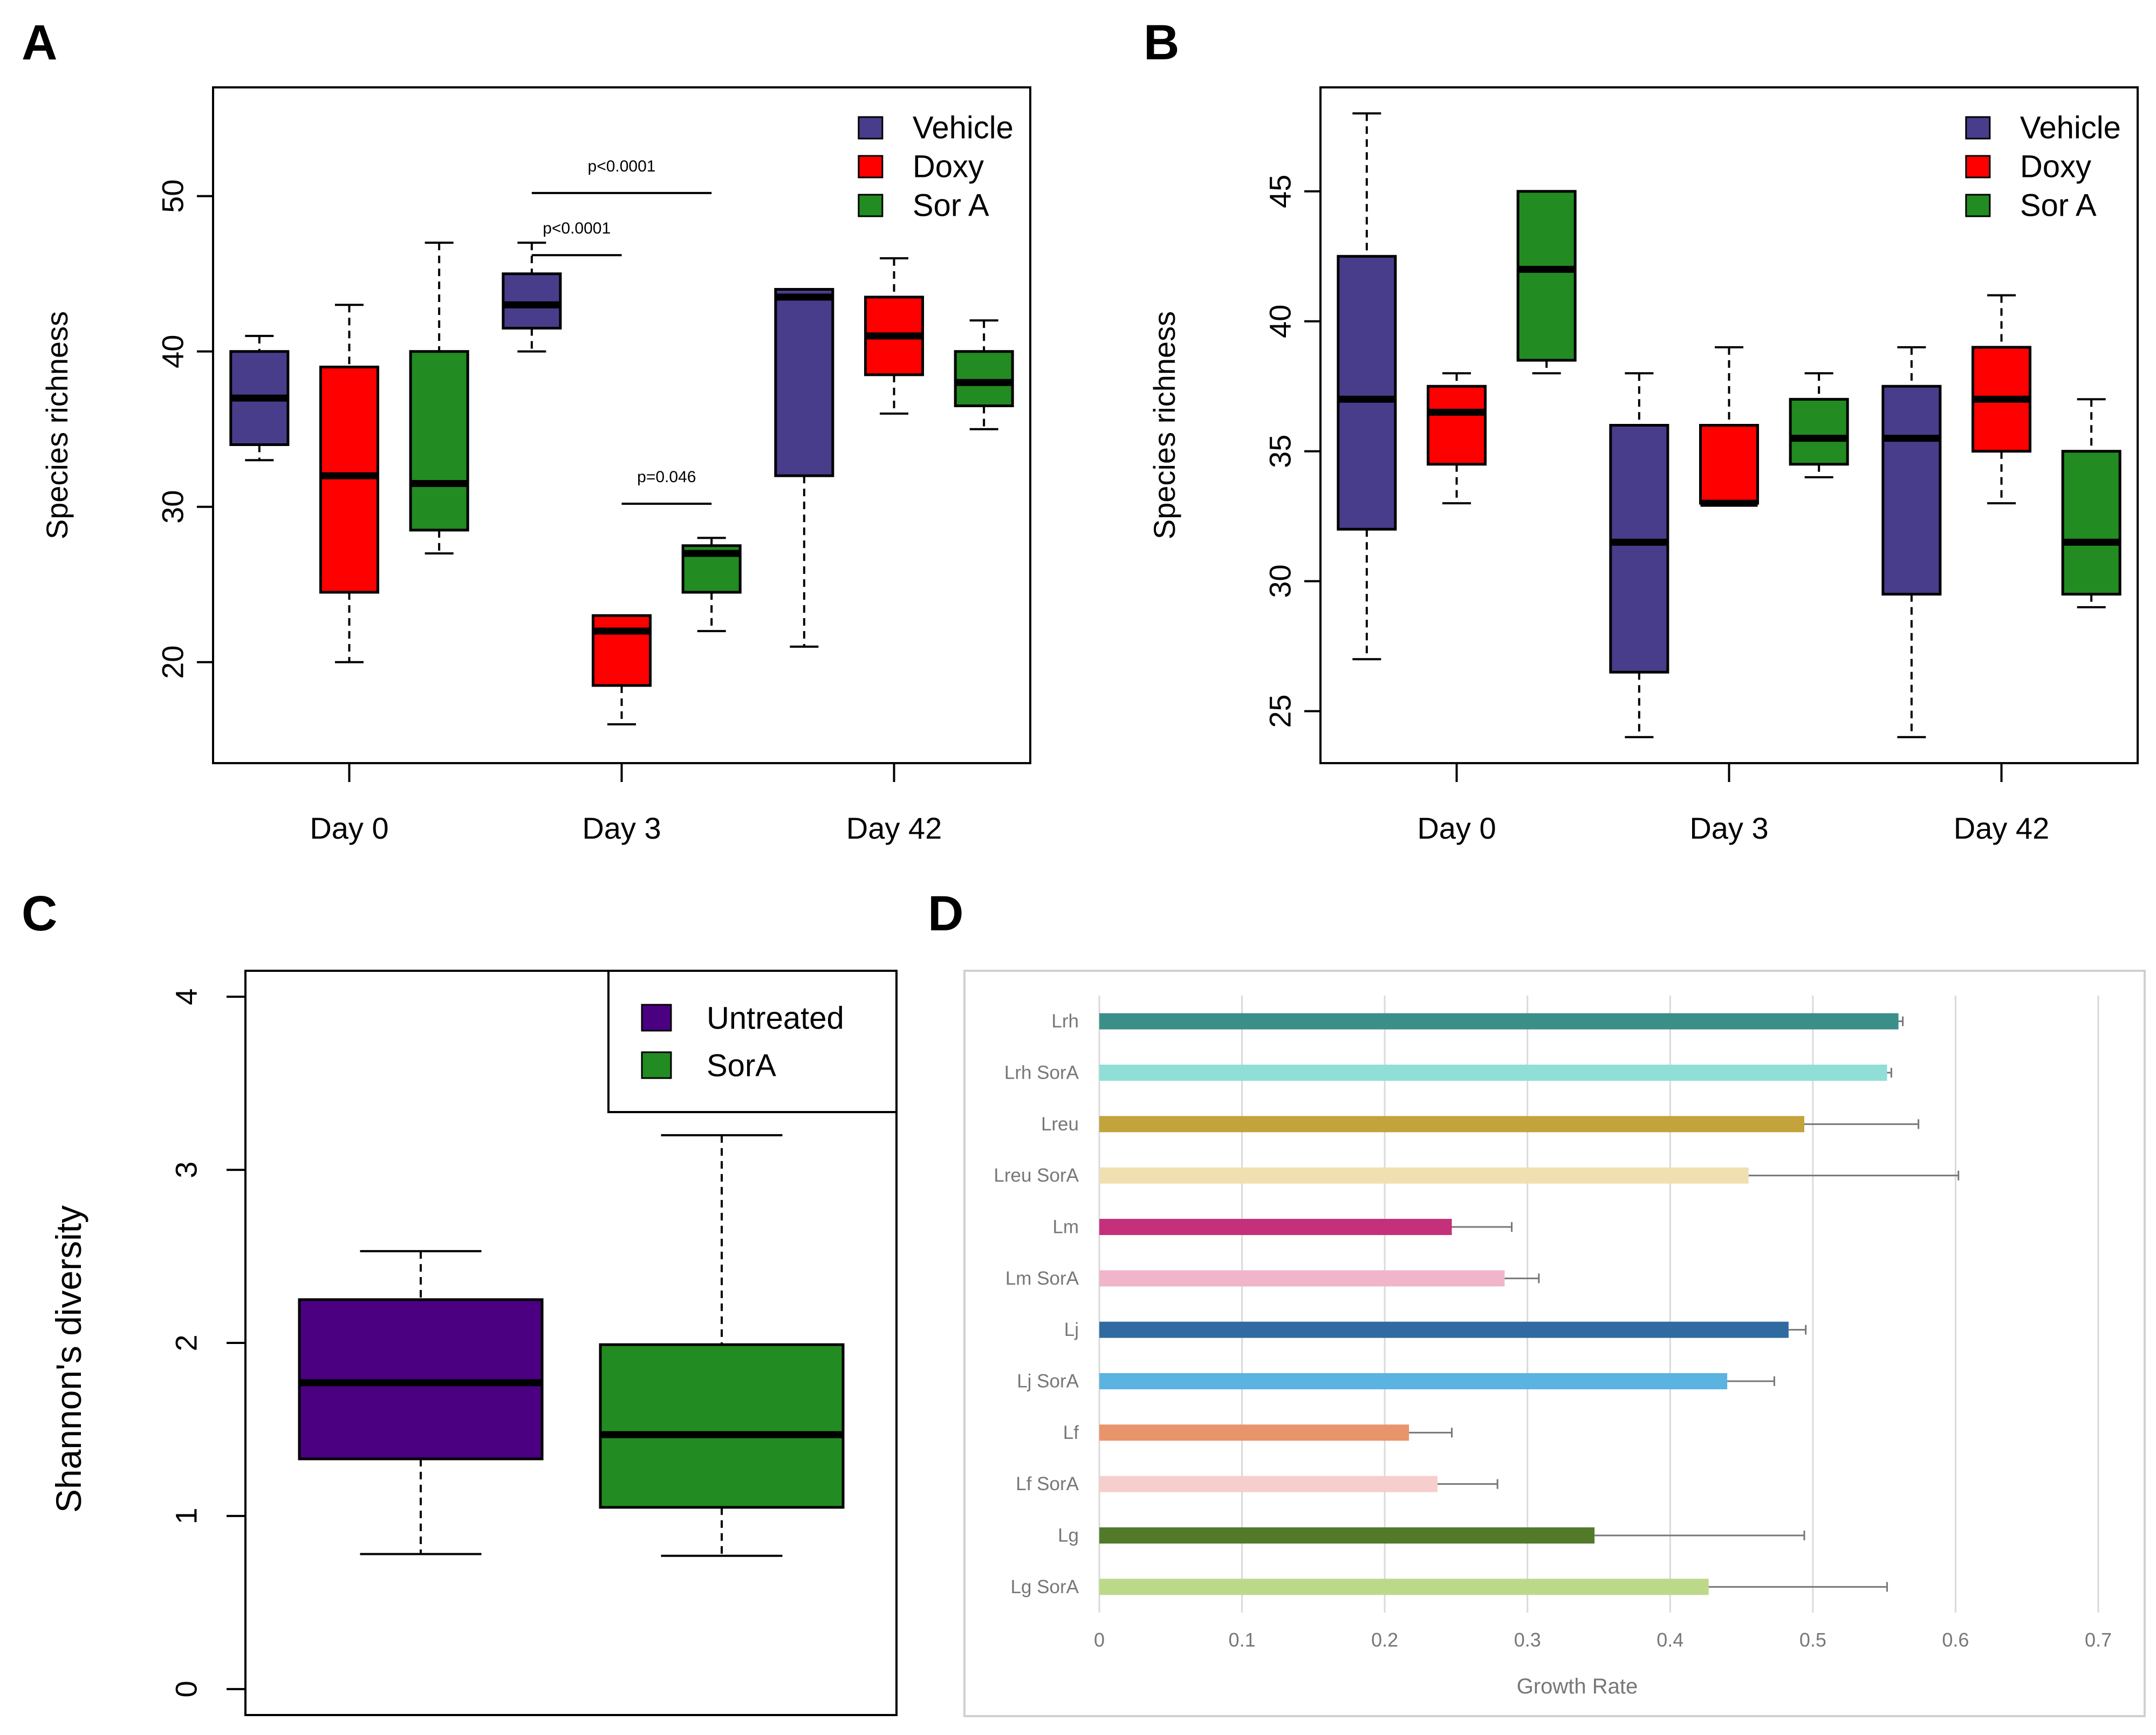 The width and height of the screenshot is (2156, 1735). I want to click on x-tick-label: 0.7, so click(2098, 1640).